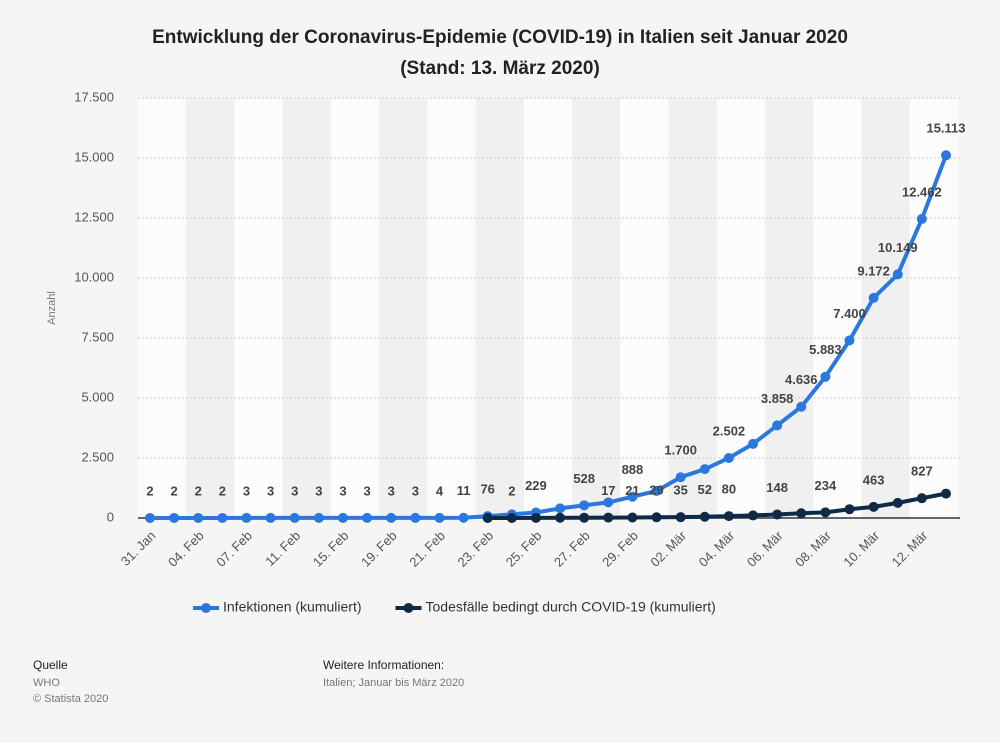 The width and height of the screenshot is (1000, 743). Describe the element at coordinates (922, 471) in the screenshot. I see `data-label: 827` at that location.